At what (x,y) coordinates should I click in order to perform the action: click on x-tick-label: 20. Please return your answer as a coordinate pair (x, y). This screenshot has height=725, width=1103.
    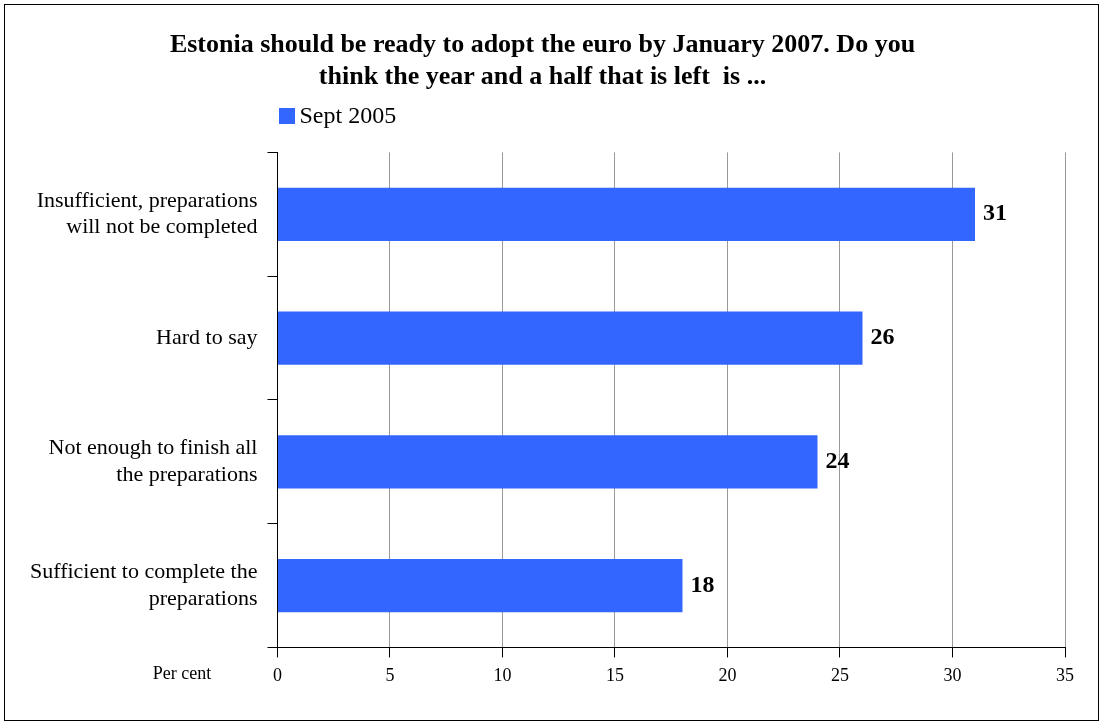
    Looking at the image, I should click on (727, 674).